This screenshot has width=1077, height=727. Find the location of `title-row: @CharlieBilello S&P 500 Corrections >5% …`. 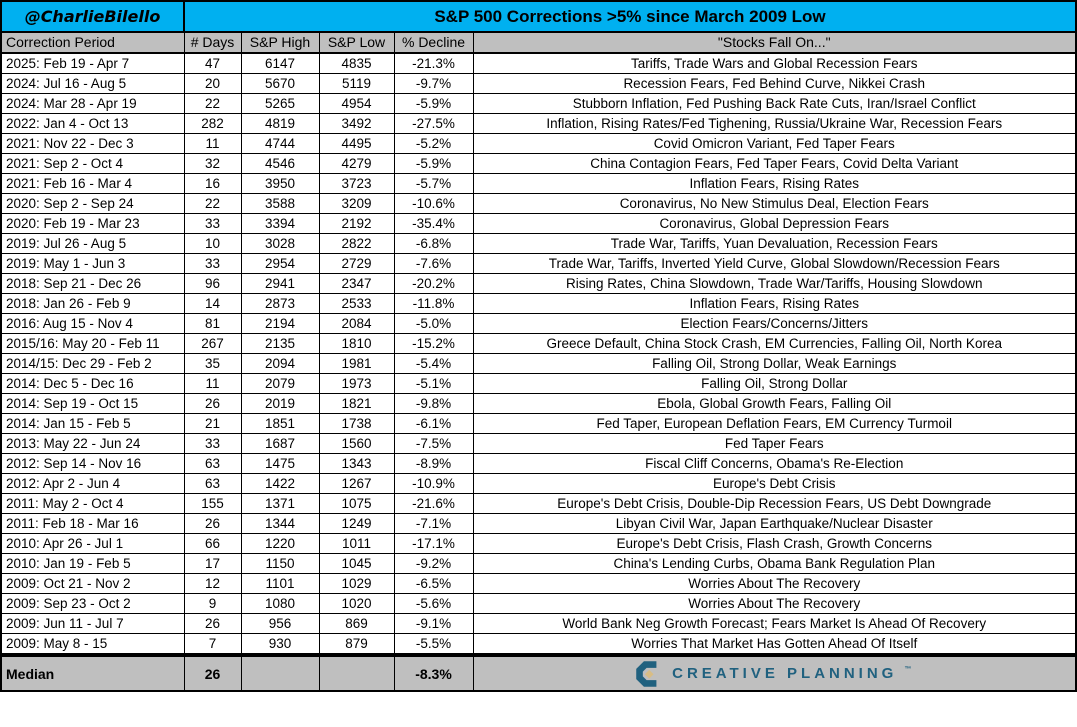

title-row: @CharlieBilello S&P 500 Corrections >5% … is located at coordinates (538, 16).